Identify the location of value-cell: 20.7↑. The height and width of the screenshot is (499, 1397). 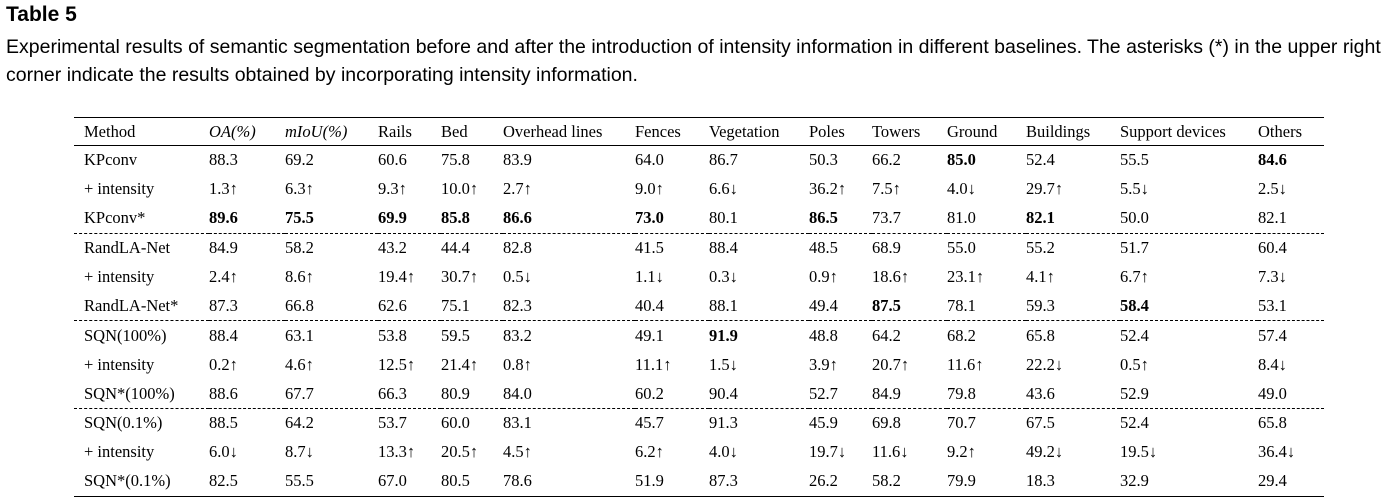
(891, 364).